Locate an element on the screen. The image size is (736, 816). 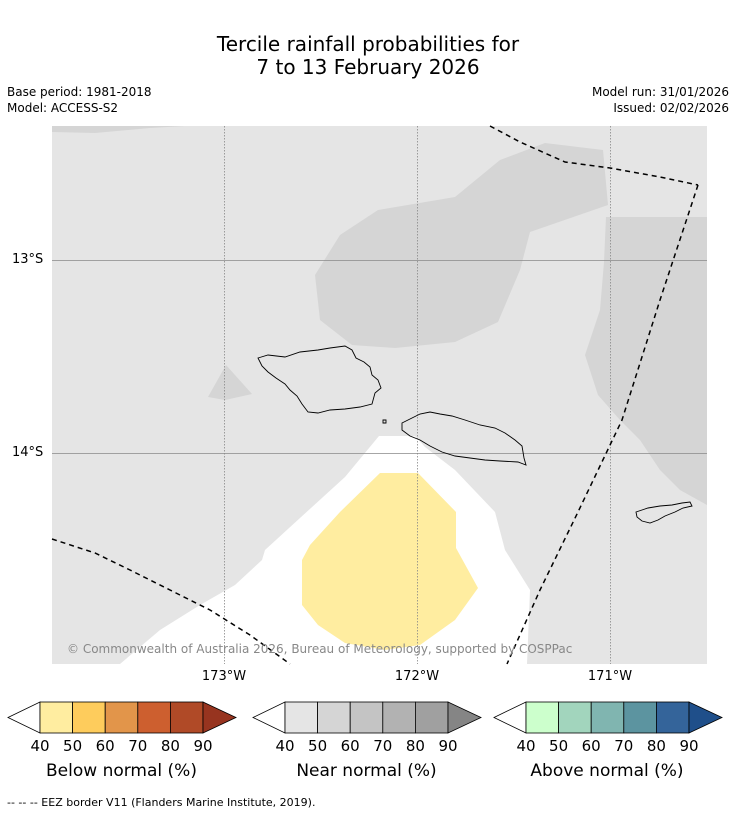
near-normal-50-region-north is located at coordinates (118, 129).